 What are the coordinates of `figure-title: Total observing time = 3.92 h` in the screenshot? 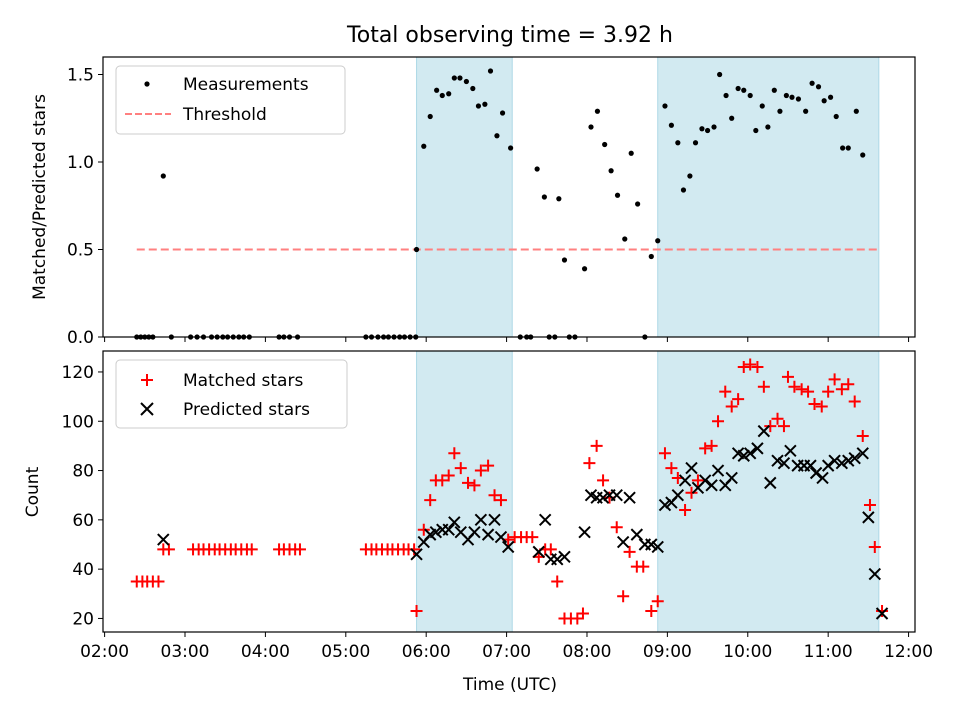 It's located at (509, 35).